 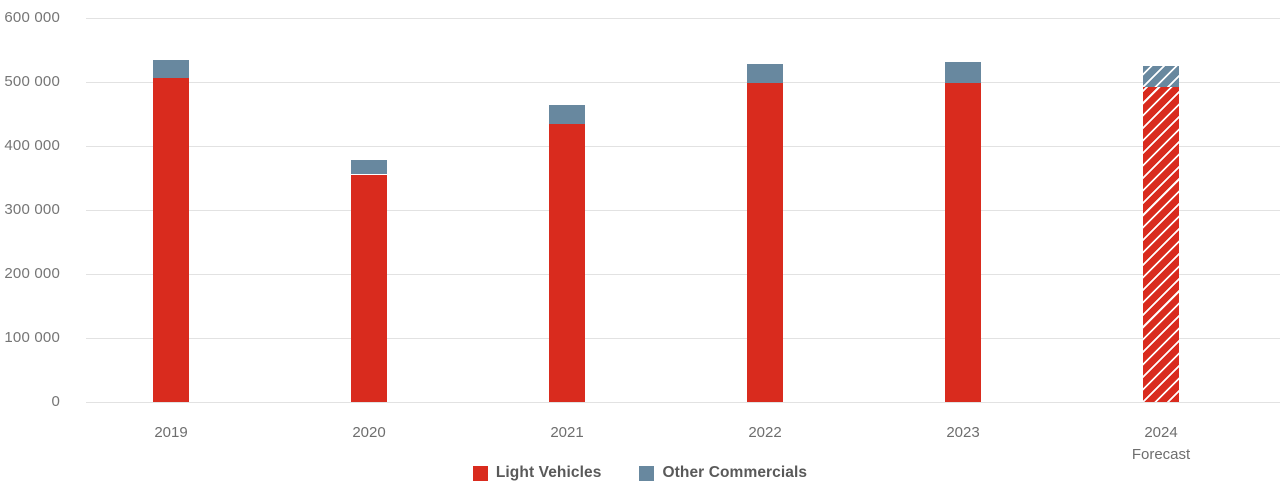 What do you see at coordinates (369, 167) in the screenshot?
I see `bar-segment-other-commercials-2020` at bounding box center [369, 167].